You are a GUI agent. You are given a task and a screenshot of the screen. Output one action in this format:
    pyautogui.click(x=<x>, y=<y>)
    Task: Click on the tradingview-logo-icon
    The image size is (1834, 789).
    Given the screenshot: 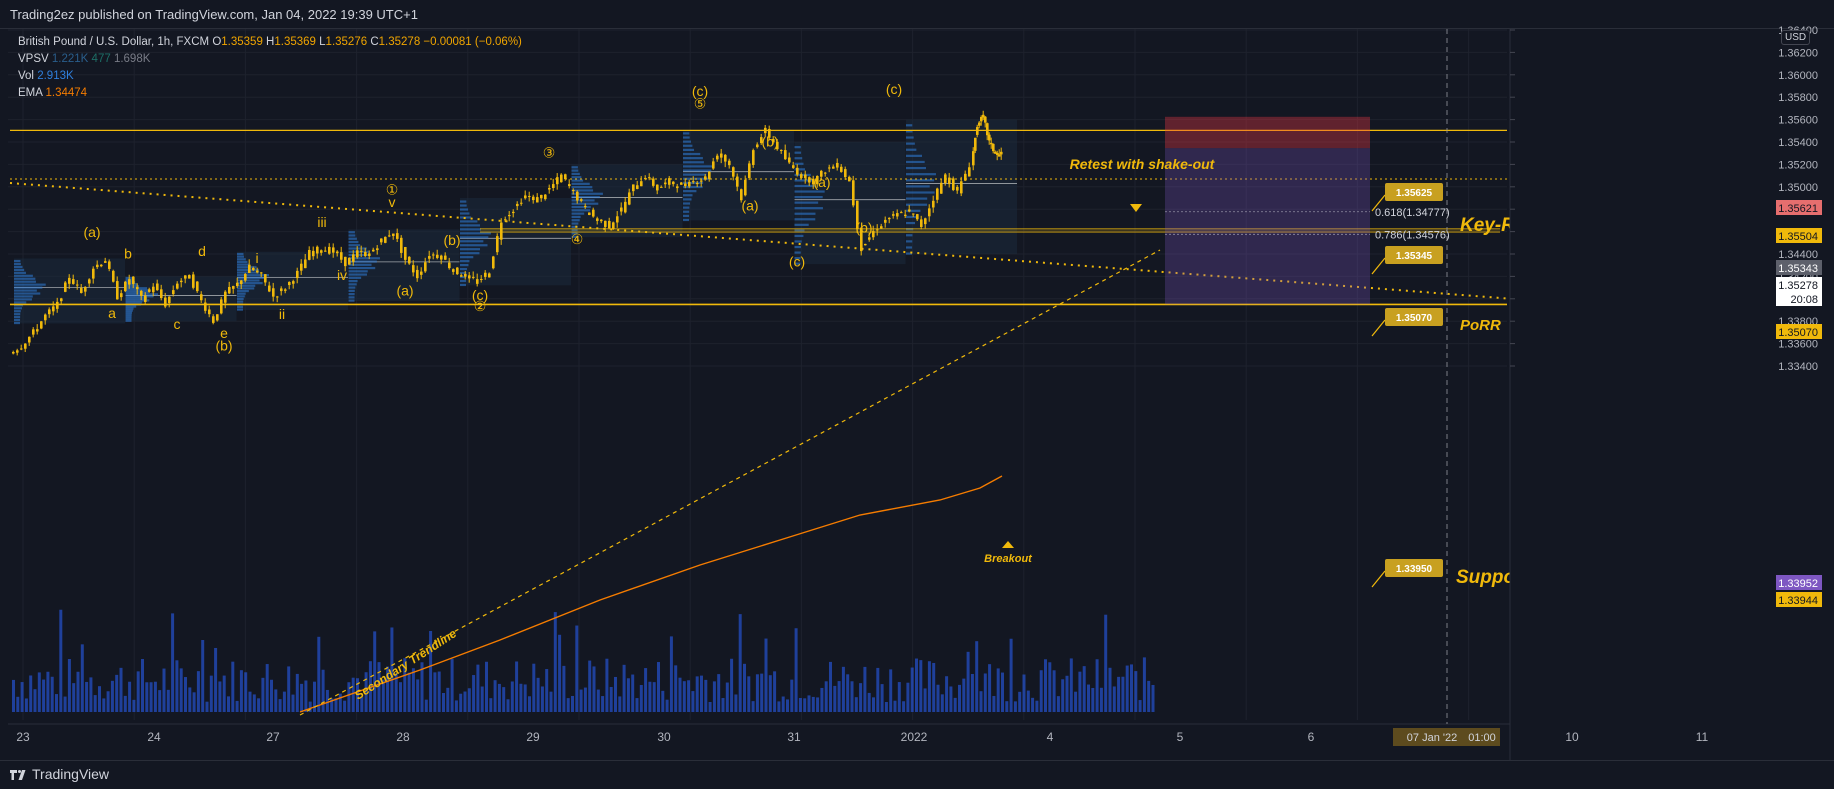 What is the action you would take?
    pyautogui.click(x=18, y=775)
    